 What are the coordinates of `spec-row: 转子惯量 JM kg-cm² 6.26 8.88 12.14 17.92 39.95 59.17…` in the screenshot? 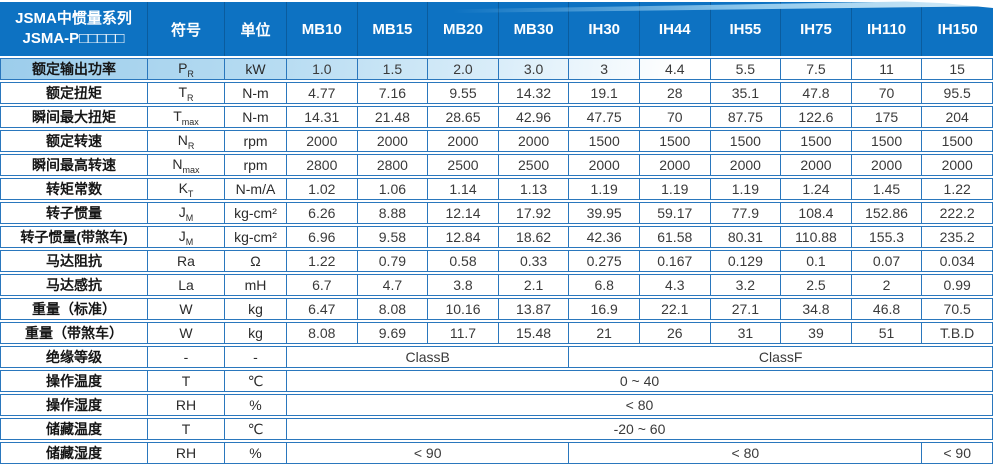 It's located at (496, 213).